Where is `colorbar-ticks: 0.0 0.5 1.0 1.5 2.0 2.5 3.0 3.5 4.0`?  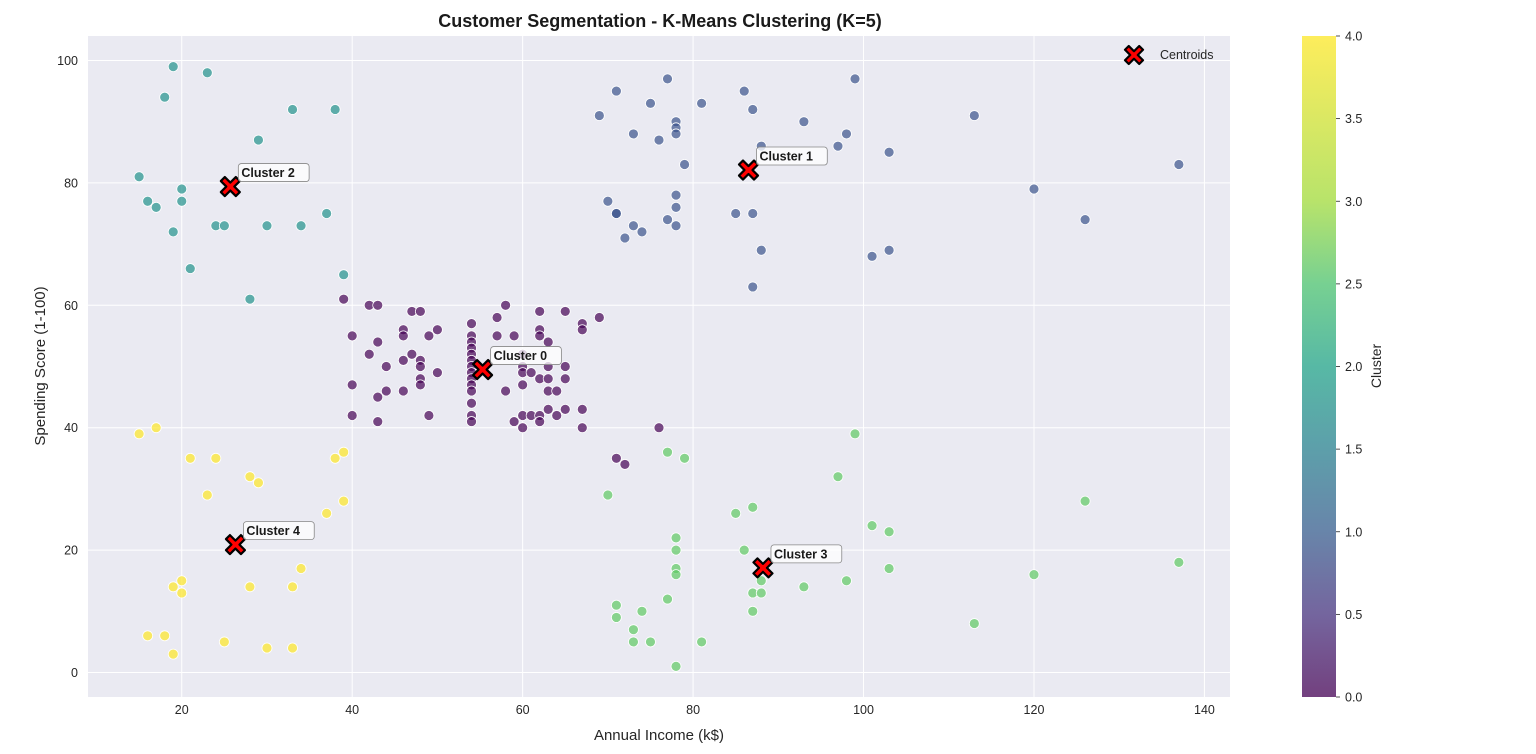 colorbar-ticks: 0.0 0.5 1.0 1.5 2.0 2.5 3.0 3.5 4.0 is located at coordinates (1349, 367).